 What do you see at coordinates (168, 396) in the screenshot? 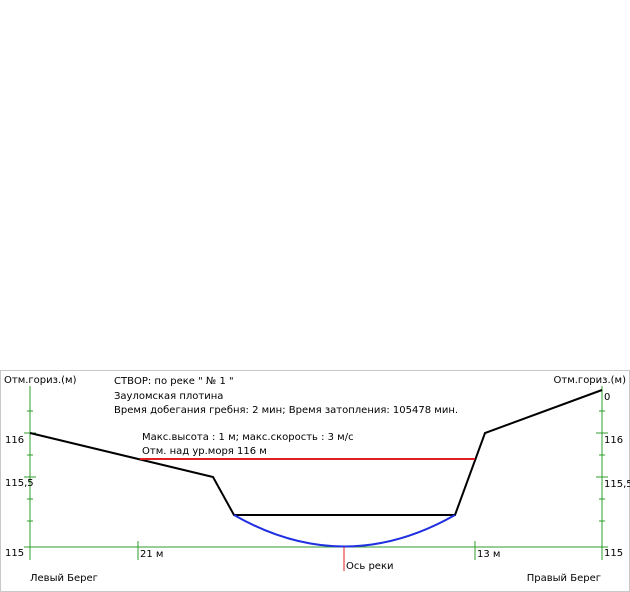
I see `dam-name: Зауломская плотина` at bounding box center [168, 396].